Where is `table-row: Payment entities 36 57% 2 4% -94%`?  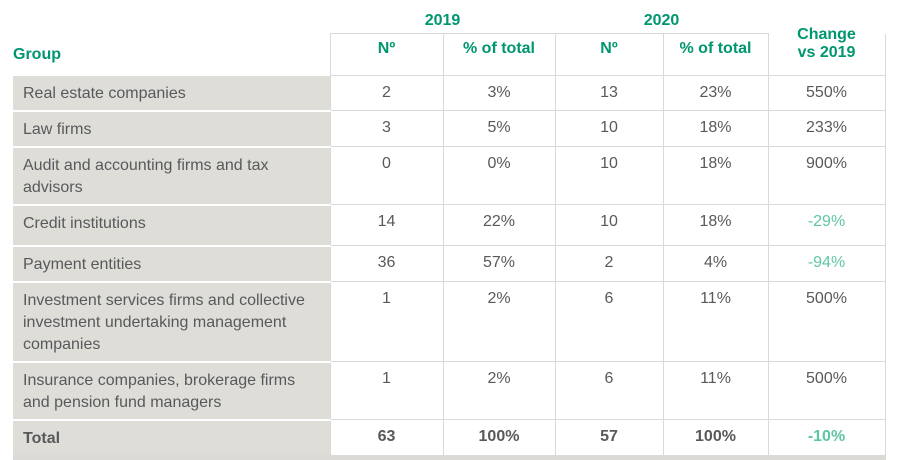
table-row: Payment entities 36 57% 2 4% -94% is located at coordinates (449, 264).